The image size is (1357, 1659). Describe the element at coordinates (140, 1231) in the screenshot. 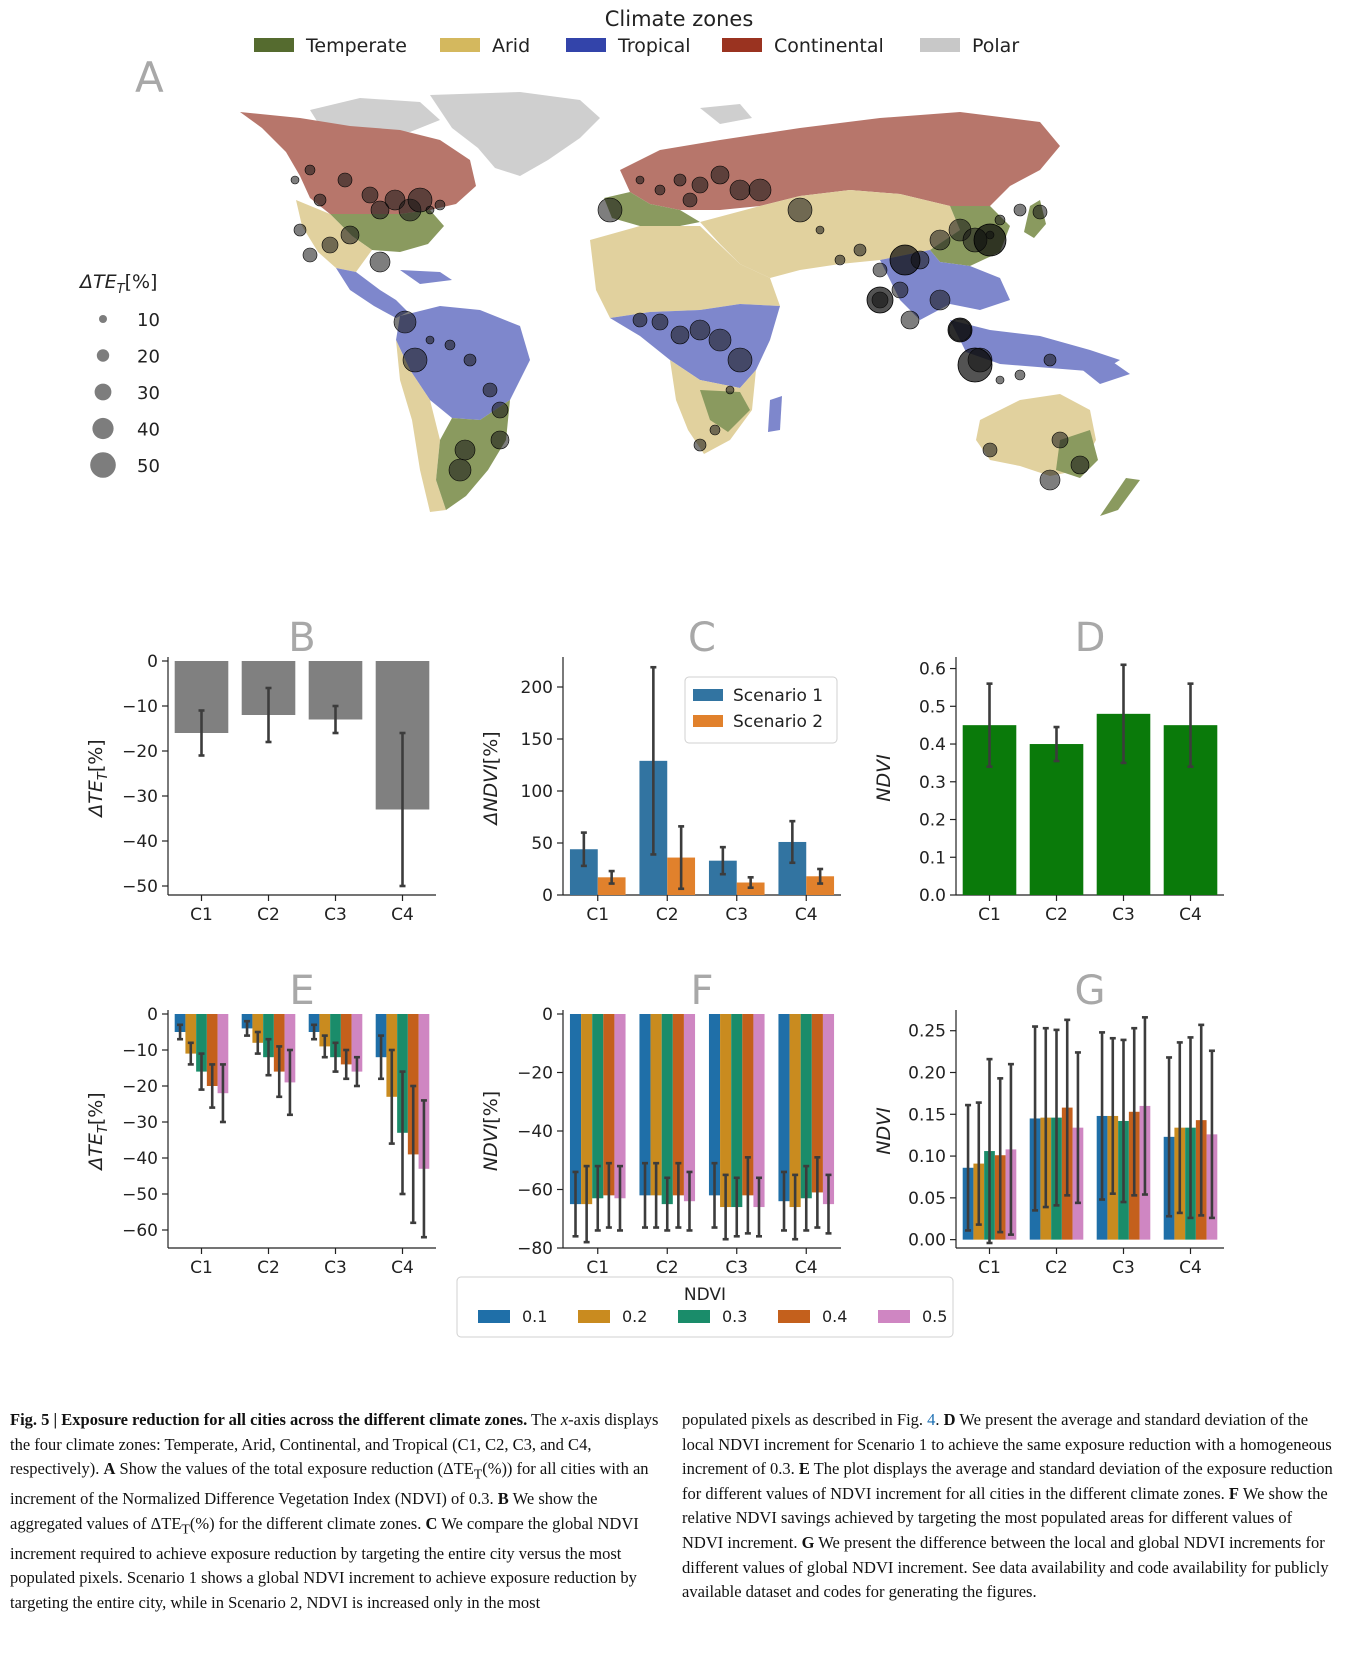

I see `y-tick-label: −60` at that location.